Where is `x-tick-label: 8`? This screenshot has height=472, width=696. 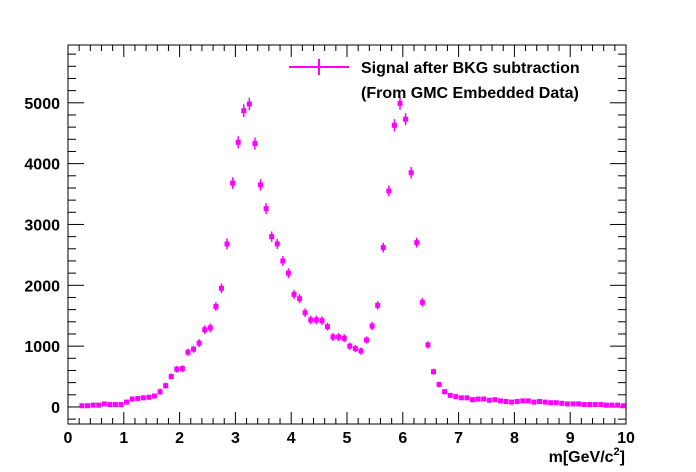
x-tick-label: 8 is located at coordinates (514, 438).